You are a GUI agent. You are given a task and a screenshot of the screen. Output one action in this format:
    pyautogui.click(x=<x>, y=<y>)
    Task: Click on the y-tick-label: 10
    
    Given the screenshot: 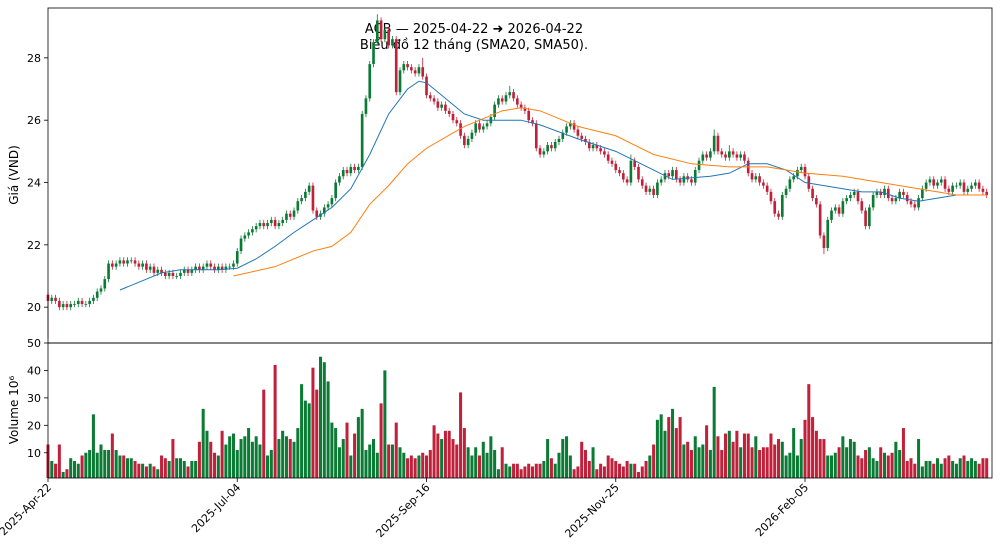 What is the action you would take?
    pyautogui.click(x=34, y=453)
    